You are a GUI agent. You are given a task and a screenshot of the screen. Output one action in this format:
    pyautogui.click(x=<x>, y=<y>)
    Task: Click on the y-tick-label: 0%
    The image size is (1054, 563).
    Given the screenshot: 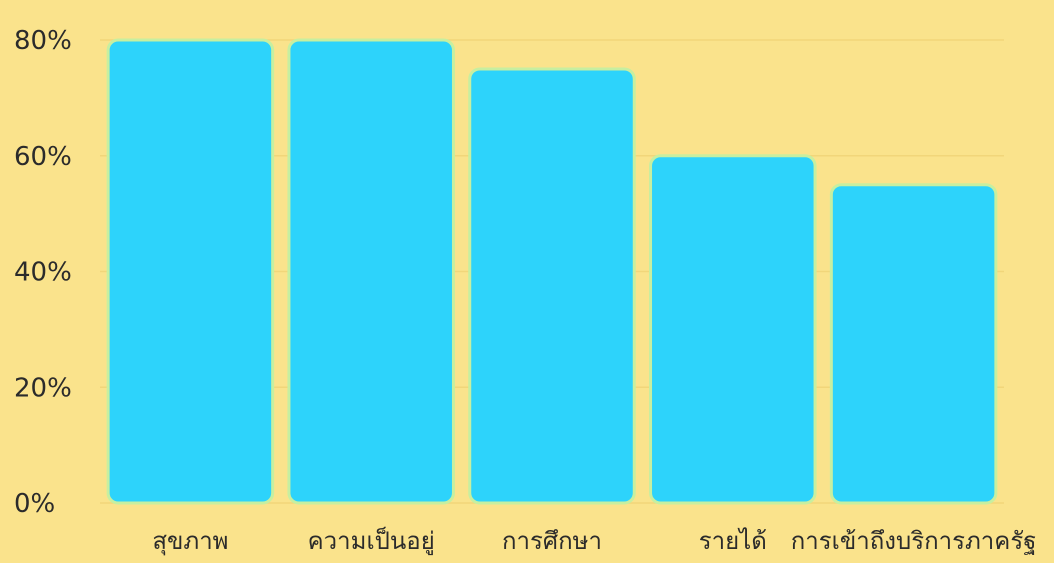 What is the action you would take?
    pyautogui.click(x=34, y=504)
    